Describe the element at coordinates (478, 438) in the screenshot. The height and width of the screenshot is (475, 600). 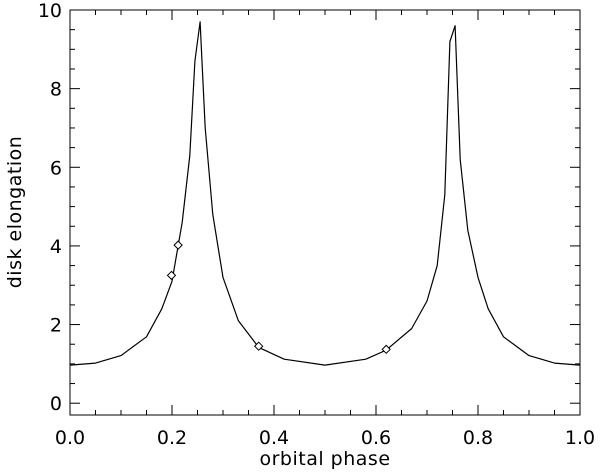
I see `x-tick-label: 0.8` at that location.